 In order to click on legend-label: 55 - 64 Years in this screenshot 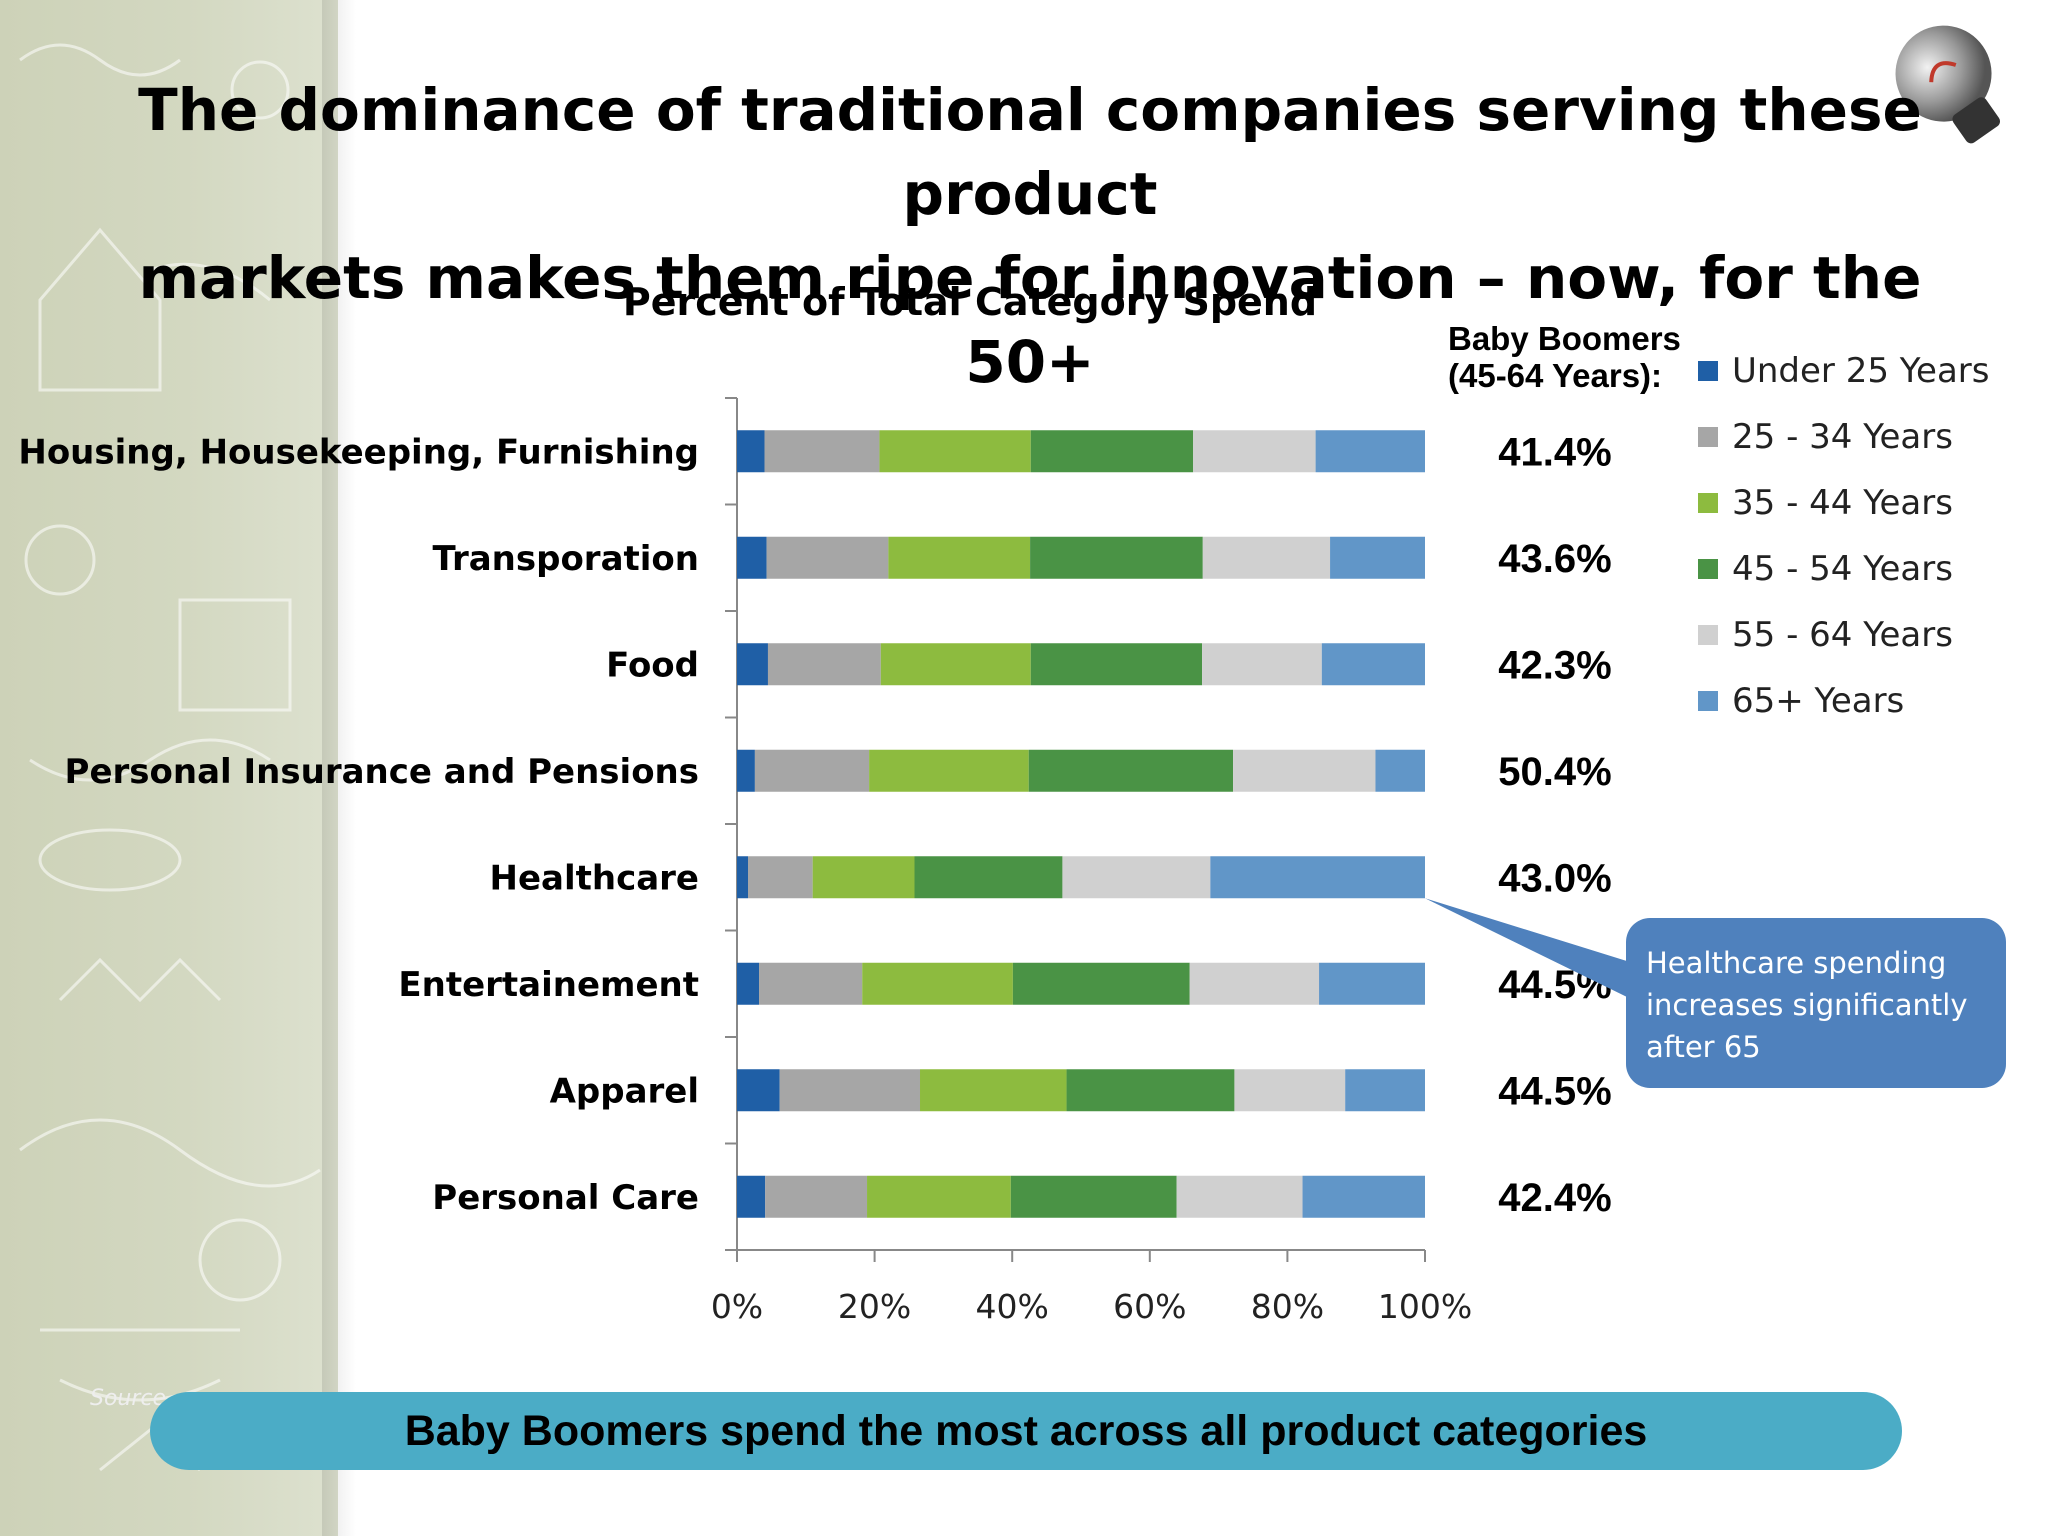, I will do `click(1842, 635)`.